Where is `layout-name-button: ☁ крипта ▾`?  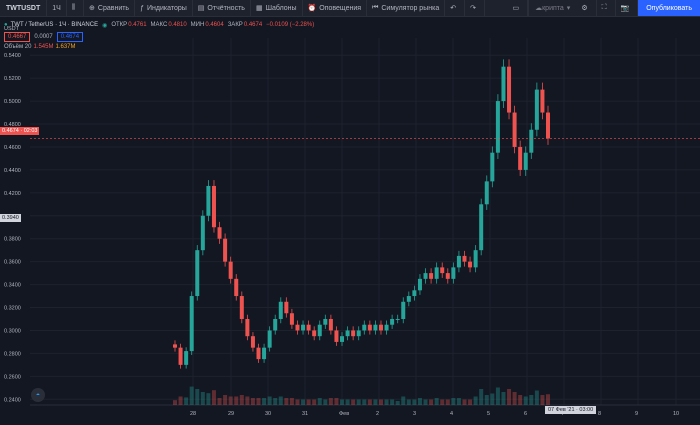 layout-name-button: ☁ крипта ▾ is located at coordinates (552, 8).